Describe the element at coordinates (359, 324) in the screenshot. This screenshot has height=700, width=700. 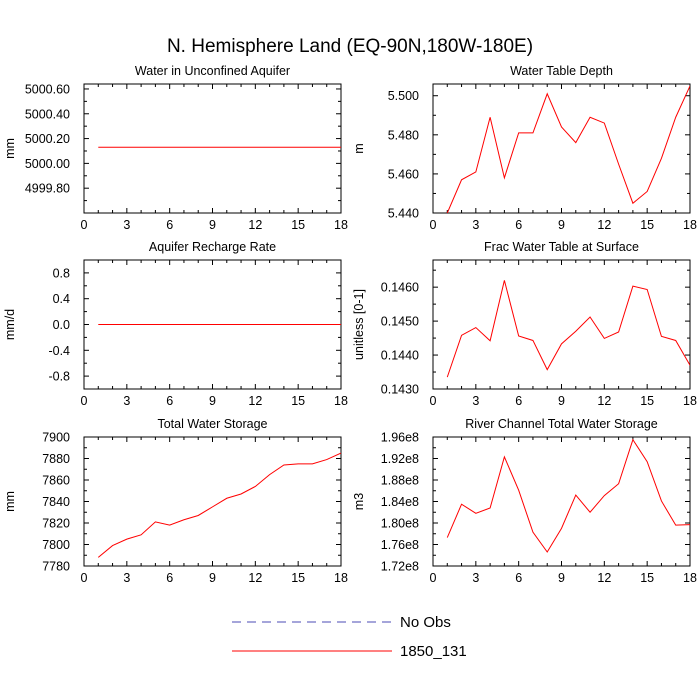
I see `y-axis-label: unitless [0-1]` at that location.